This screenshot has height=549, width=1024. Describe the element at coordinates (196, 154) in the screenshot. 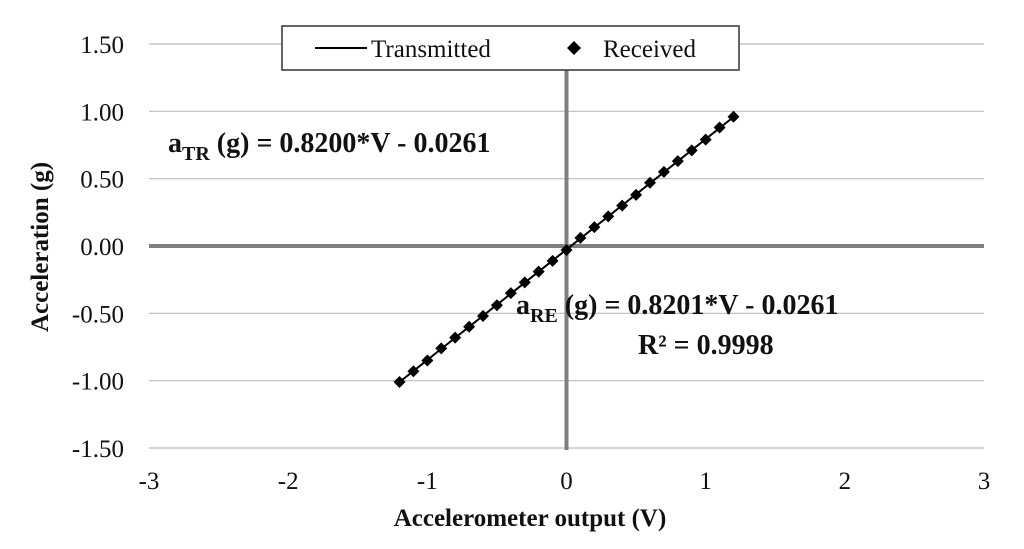

I see `annot-tr-sub: TR` at that location.